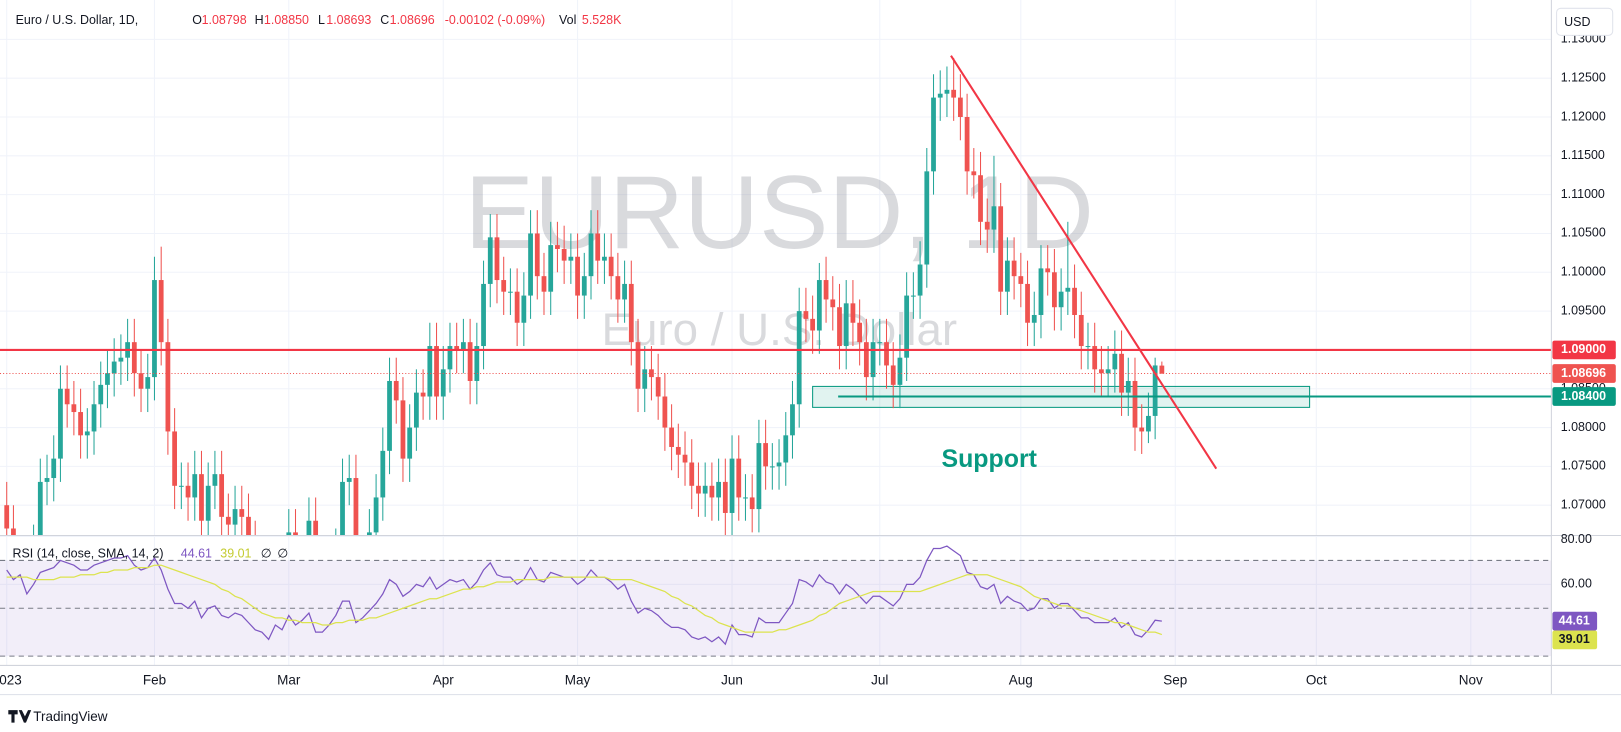 This screenshot has height=732, width=1621. What do you see at coordinates (1583, 77) in the screenshot?
I see `y-tick-label: 1.12500` at bounding box center [1583, 77].